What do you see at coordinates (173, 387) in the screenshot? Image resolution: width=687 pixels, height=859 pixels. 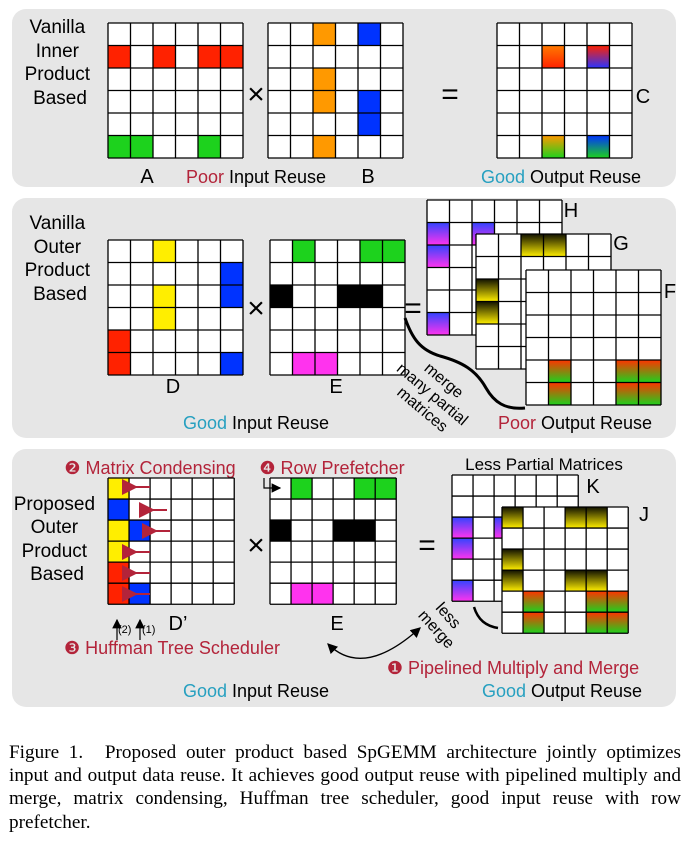 I see `matrix-d-label: D` at bounding box center [173, 387].